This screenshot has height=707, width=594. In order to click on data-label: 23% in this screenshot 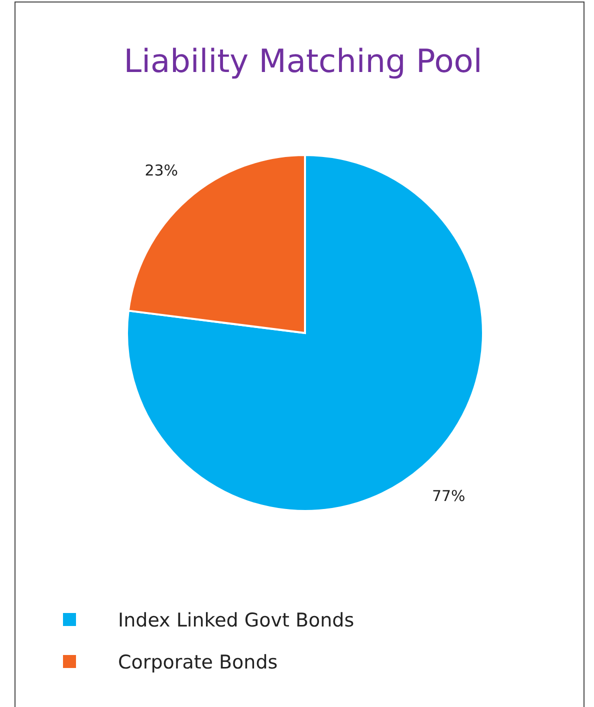, I will do `click(161, 170)`.